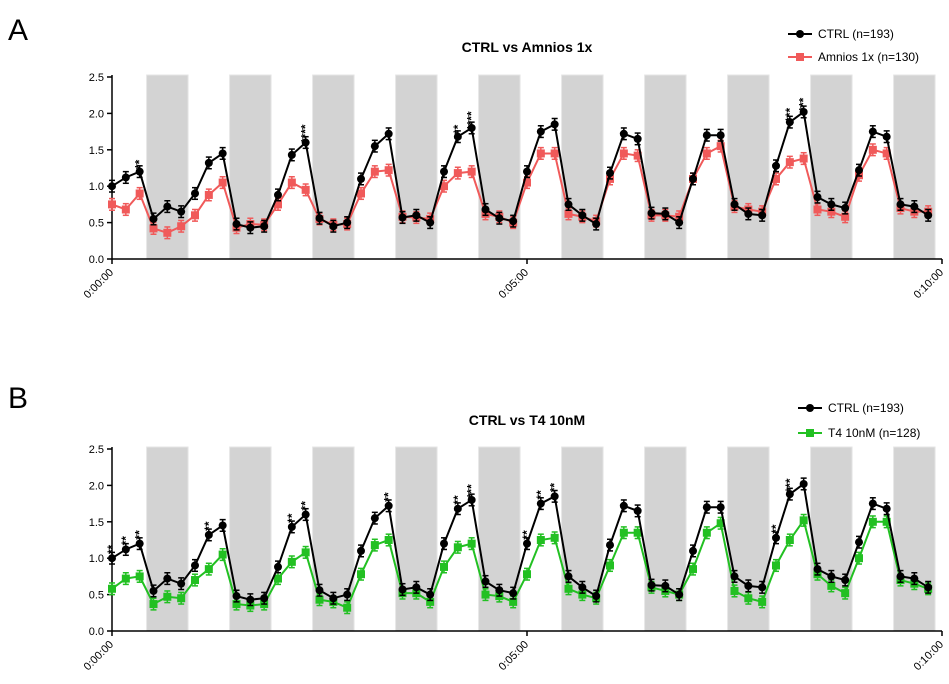 This screenshot has width=949, height=684. Describe the element at coordinates (99, 656) in the screenshot. I see `x-tick-label: 0:00:00` at that location.